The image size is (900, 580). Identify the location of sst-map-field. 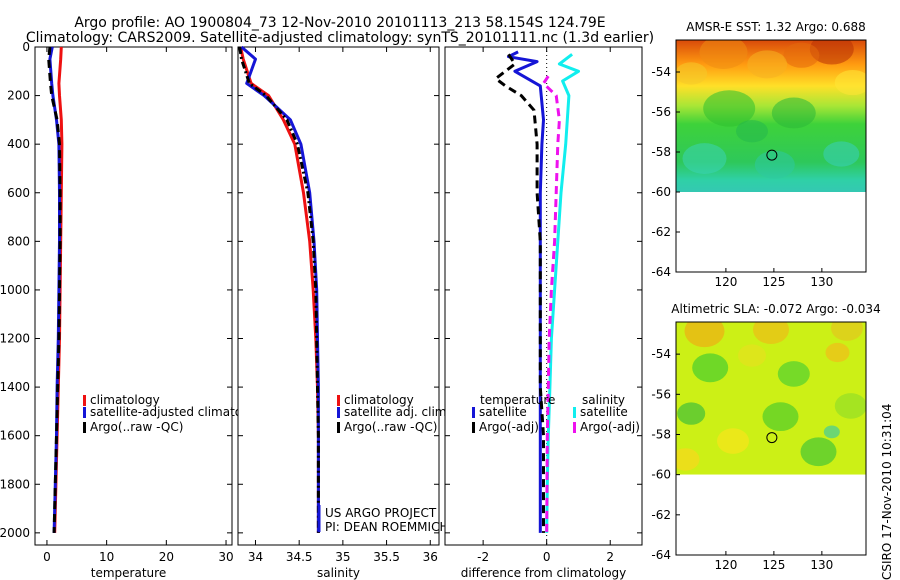
(771, 116).